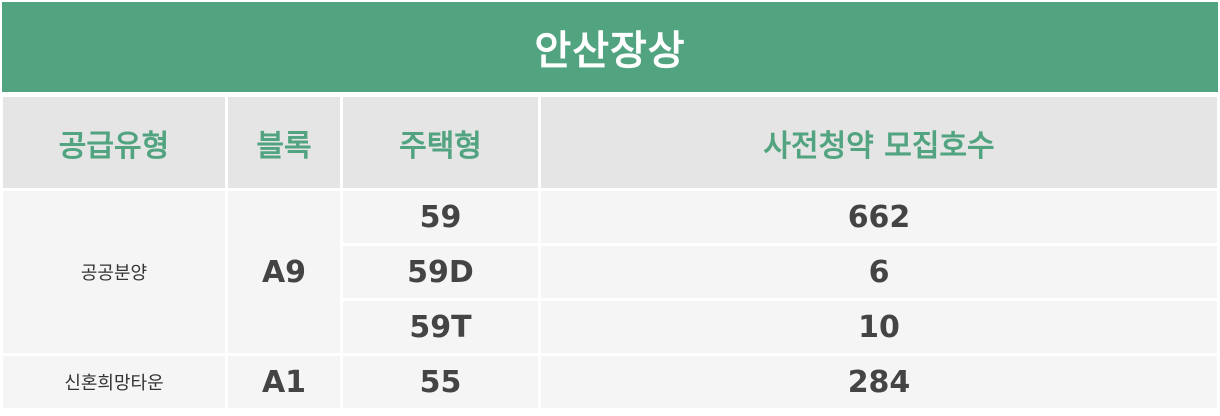 The width and height of the screenshot is (1220, 416). I want to click on table-row: 59T 10, so click(610, 327).